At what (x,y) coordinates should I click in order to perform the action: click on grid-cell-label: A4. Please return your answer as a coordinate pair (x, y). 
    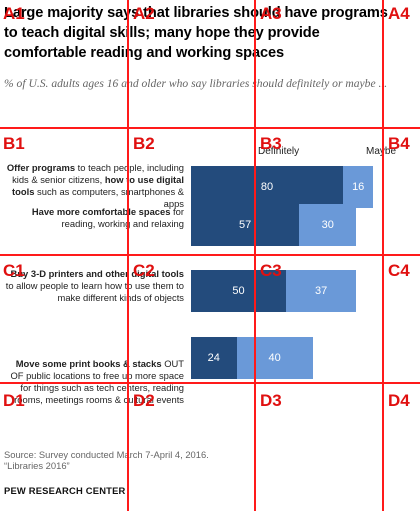
    Looking at the image, I should click on (399, 13).